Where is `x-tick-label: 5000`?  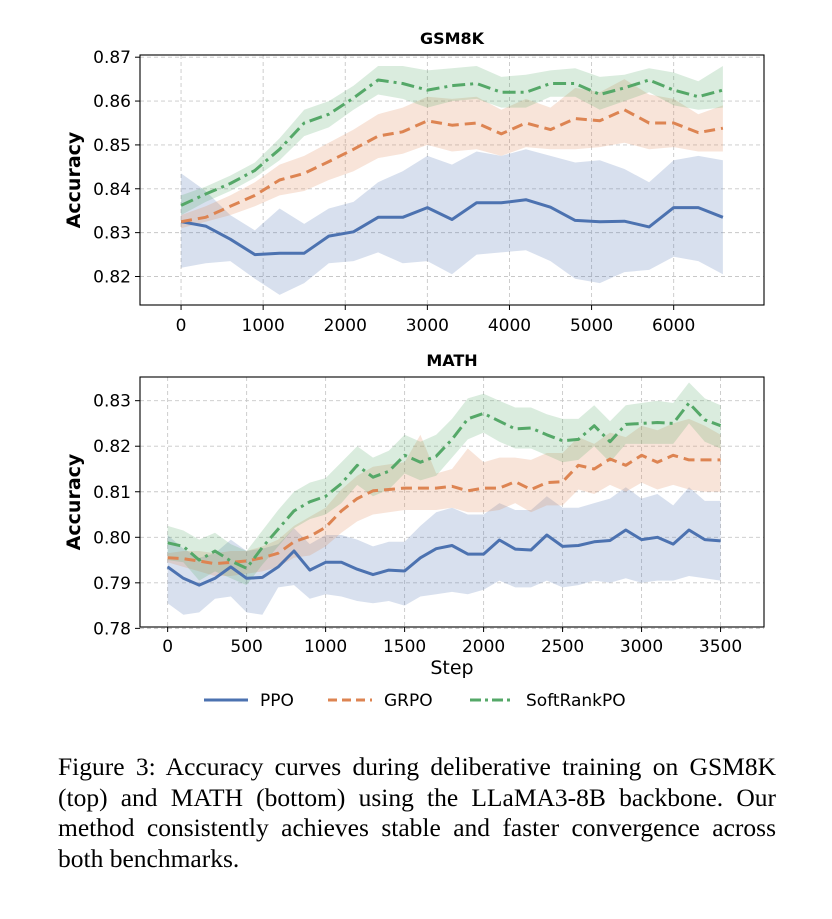 x-tick-label: 5000 is located at coordinates (591, 326).